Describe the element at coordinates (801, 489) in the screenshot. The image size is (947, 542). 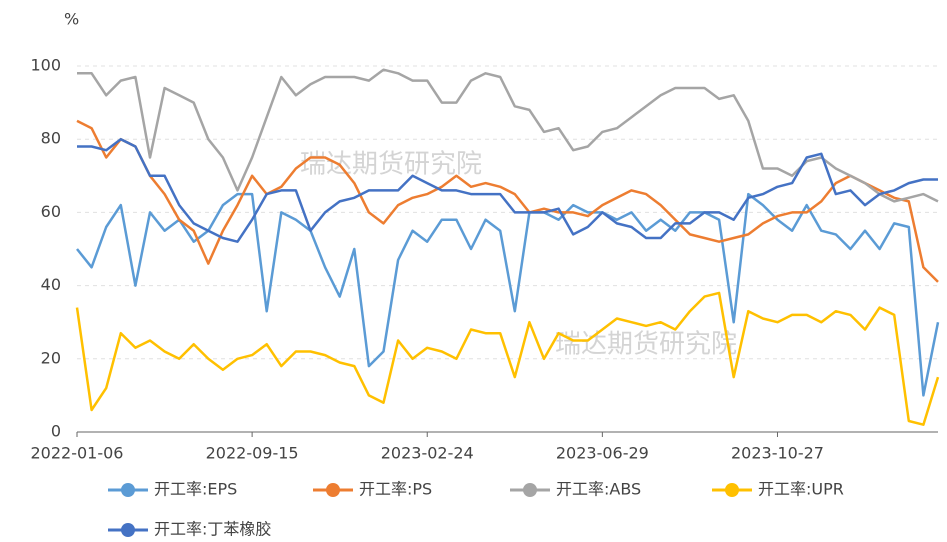
I see `legend-label: 开工率:UPR` at that location.